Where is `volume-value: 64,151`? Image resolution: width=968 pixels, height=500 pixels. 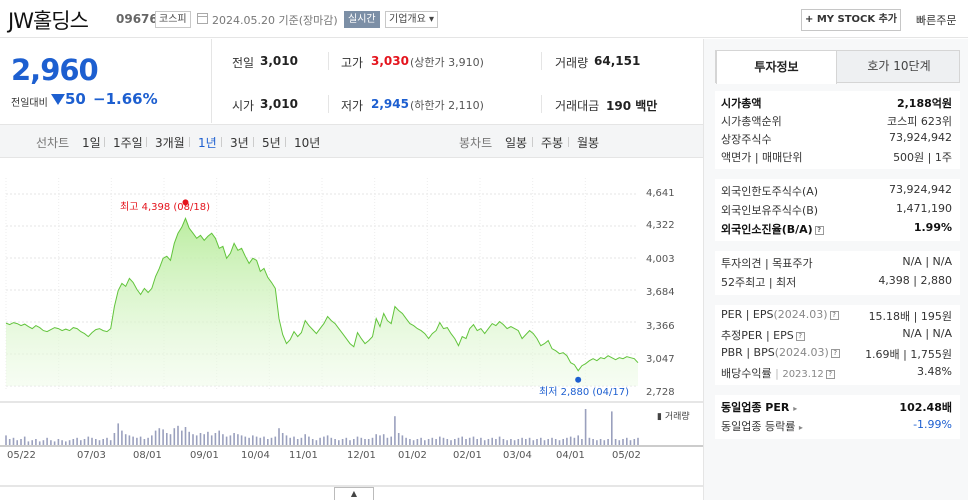 volume-value: 64,151 is located at coordinates (617, 61).